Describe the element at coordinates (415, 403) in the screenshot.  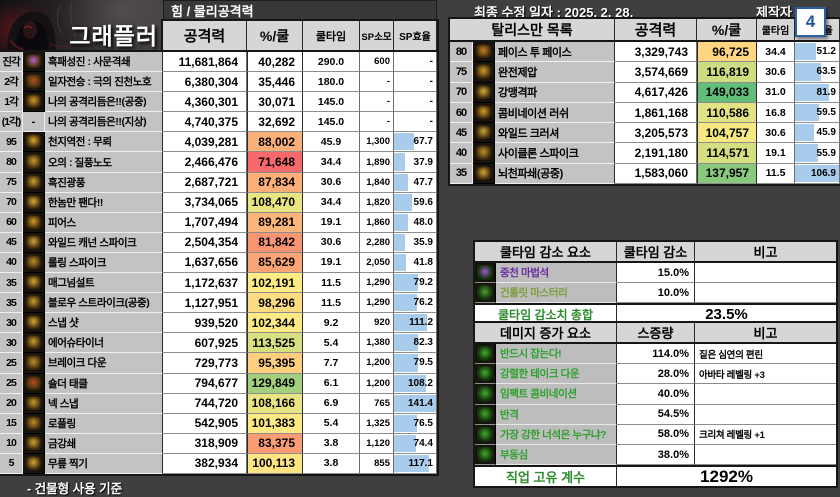
I see `sp-efficiency-cell: 141.4` at that location.